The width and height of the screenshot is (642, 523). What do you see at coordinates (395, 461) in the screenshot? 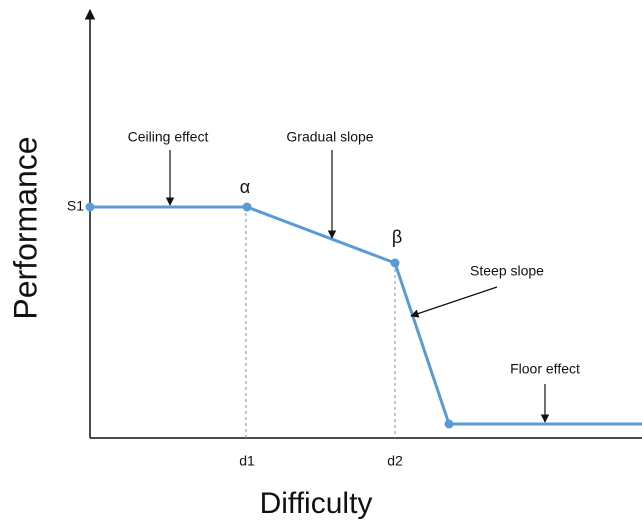
I see `d2-label: d2` at bounding box center [395, 461].